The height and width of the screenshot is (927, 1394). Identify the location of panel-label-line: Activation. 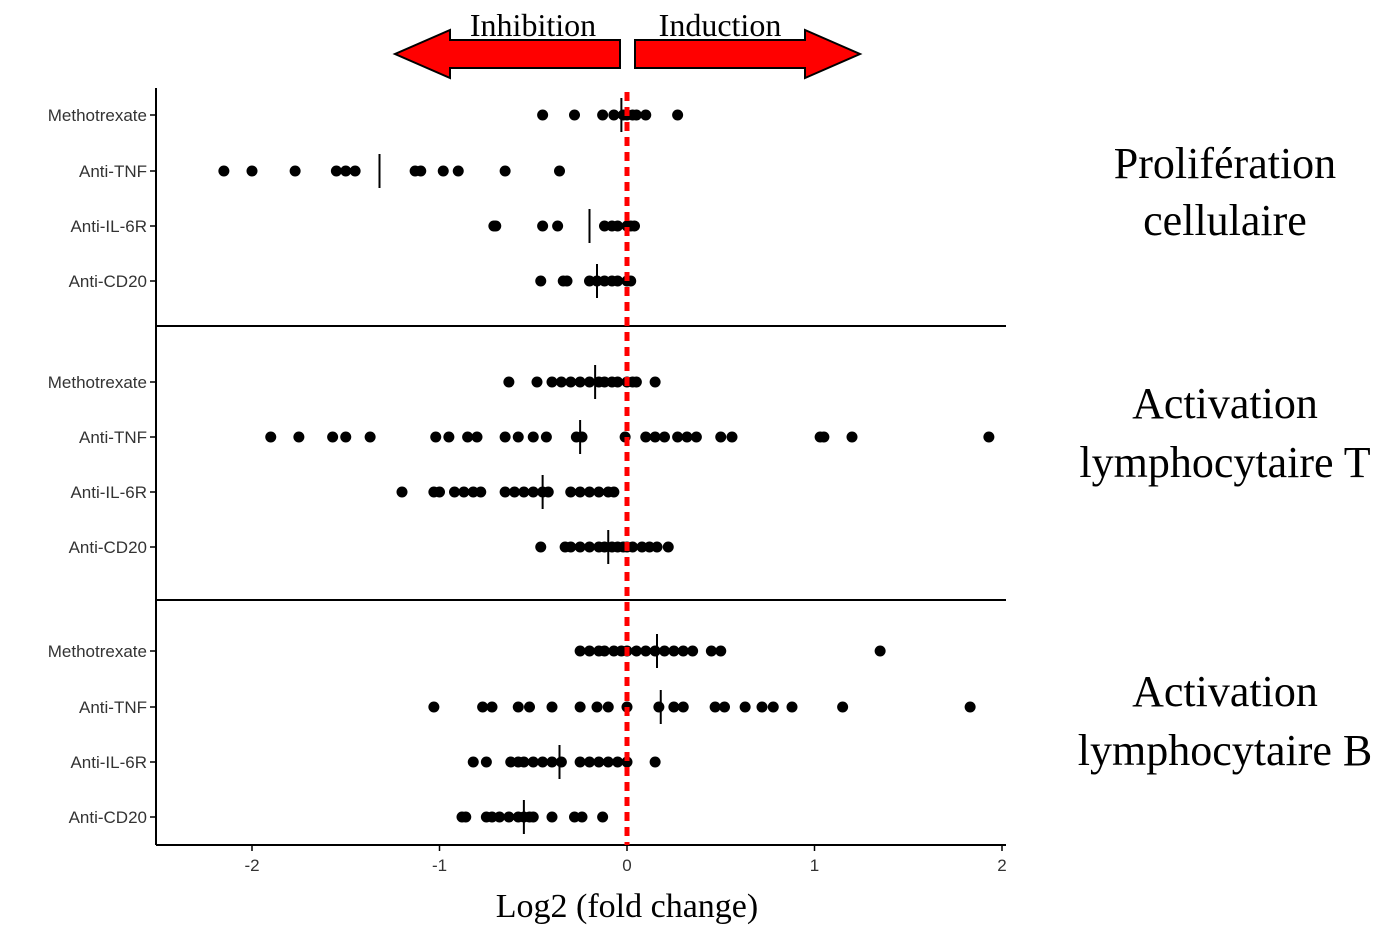
(1225, 403).